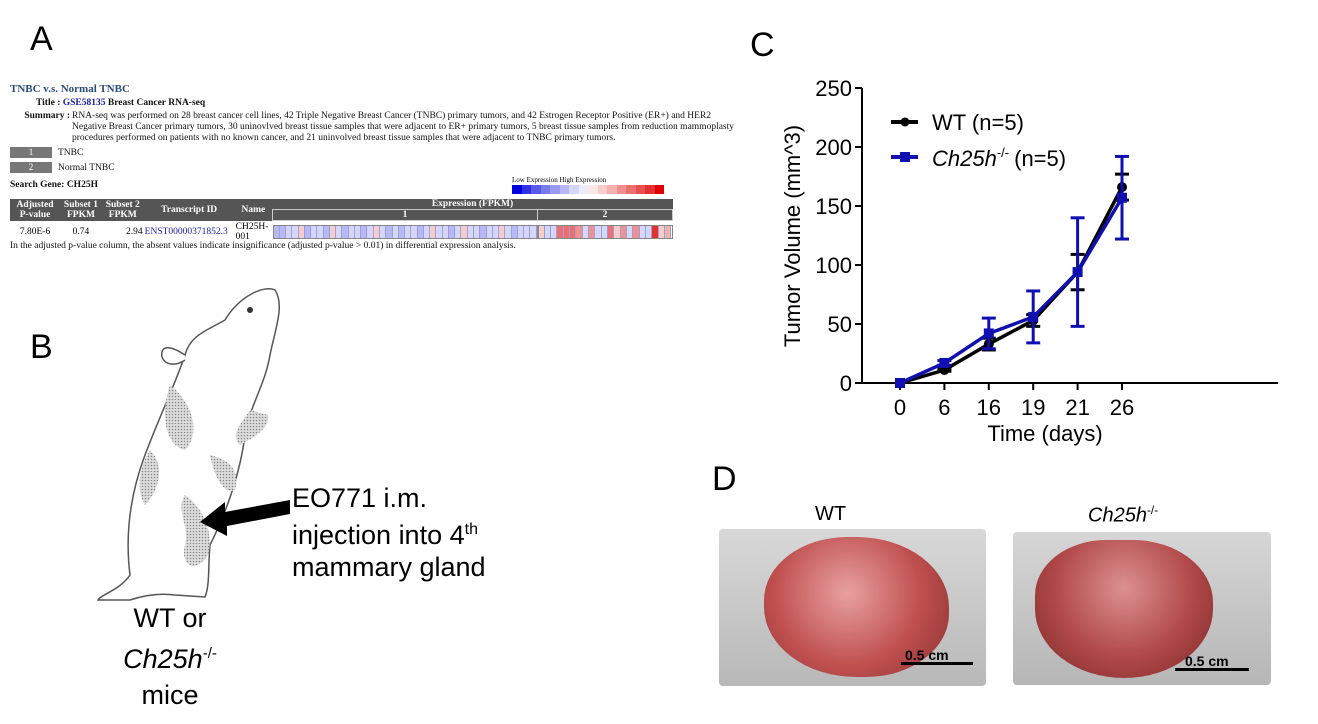 This screenshot has height=724, width=1318. I want to click on y-tick-label: 0, so click(846, 383).